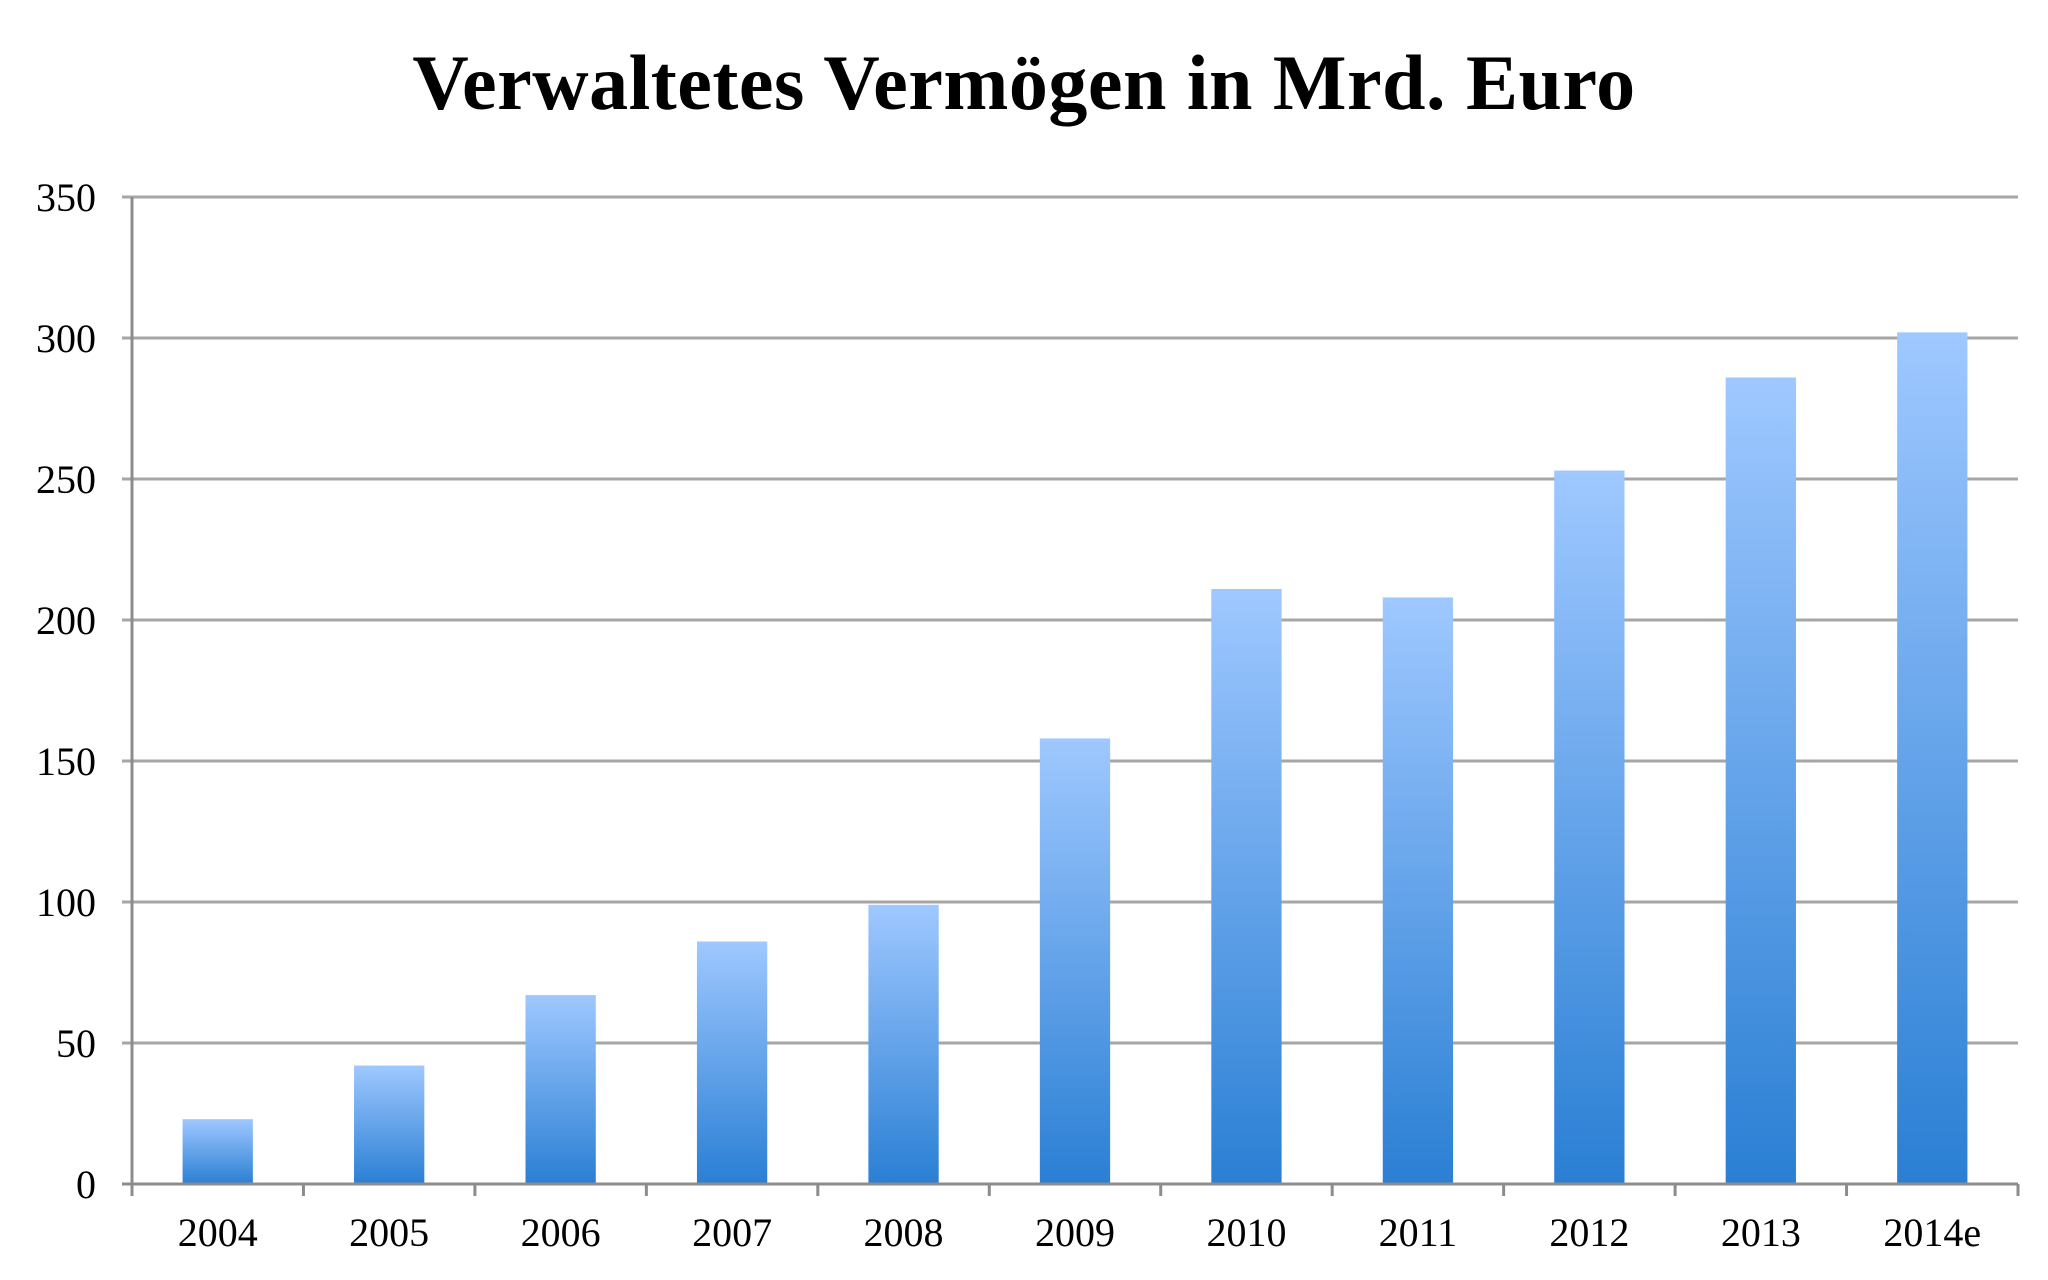 The image size is (2048, 1280). I want to click on x-tick-label: 2013, so click(1761, 1232).